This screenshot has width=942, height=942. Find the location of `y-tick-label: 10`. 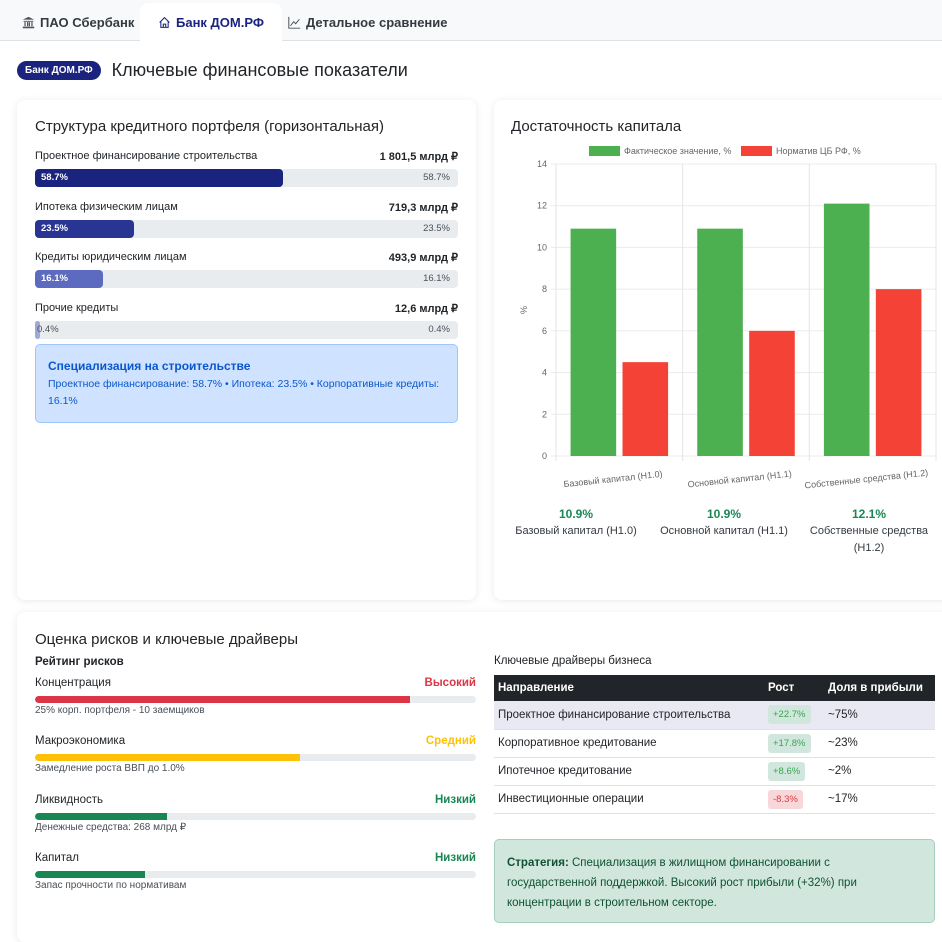

y-tick-label: 10 is located at coordinates (542, 247).